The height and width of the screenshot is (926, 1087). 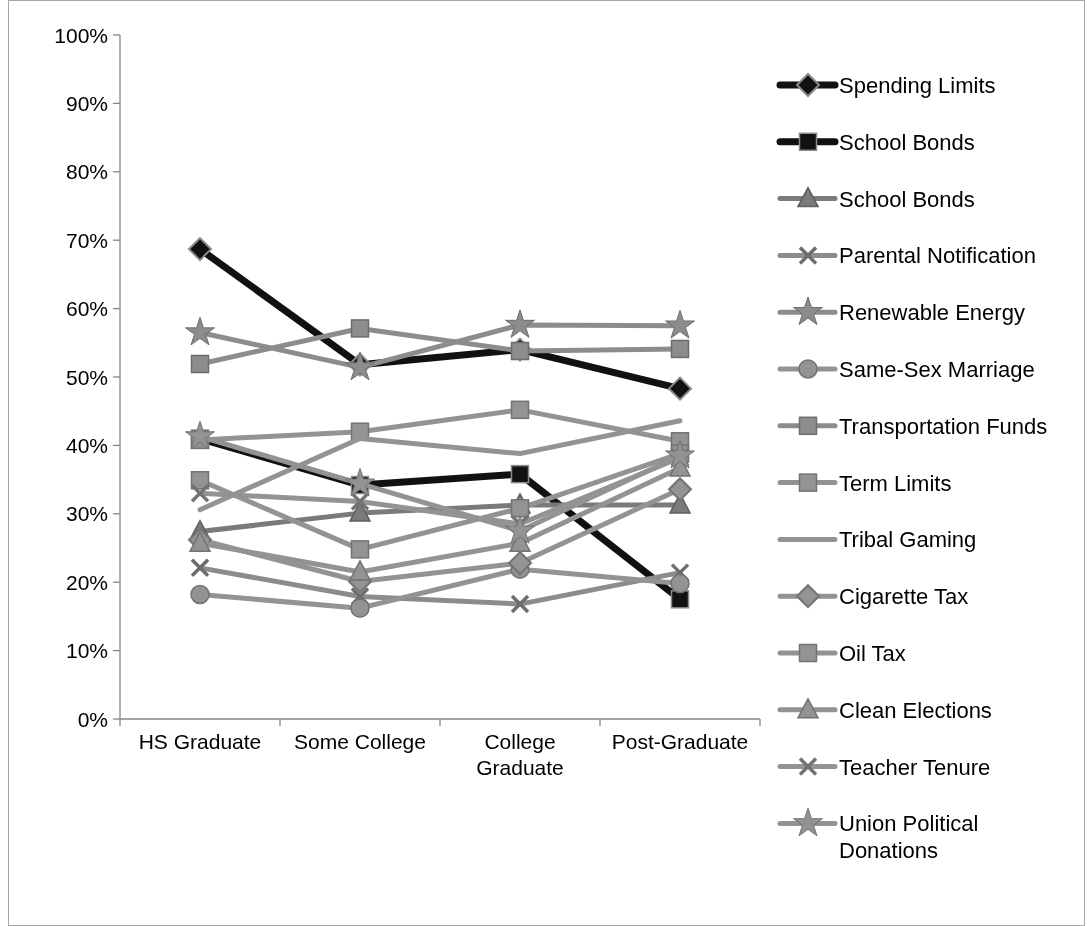 What do you see at coordinates (680, 741) in the screenshot?
I see `x-tick-label: Post-Graduate` at bounding box center [680, 741].